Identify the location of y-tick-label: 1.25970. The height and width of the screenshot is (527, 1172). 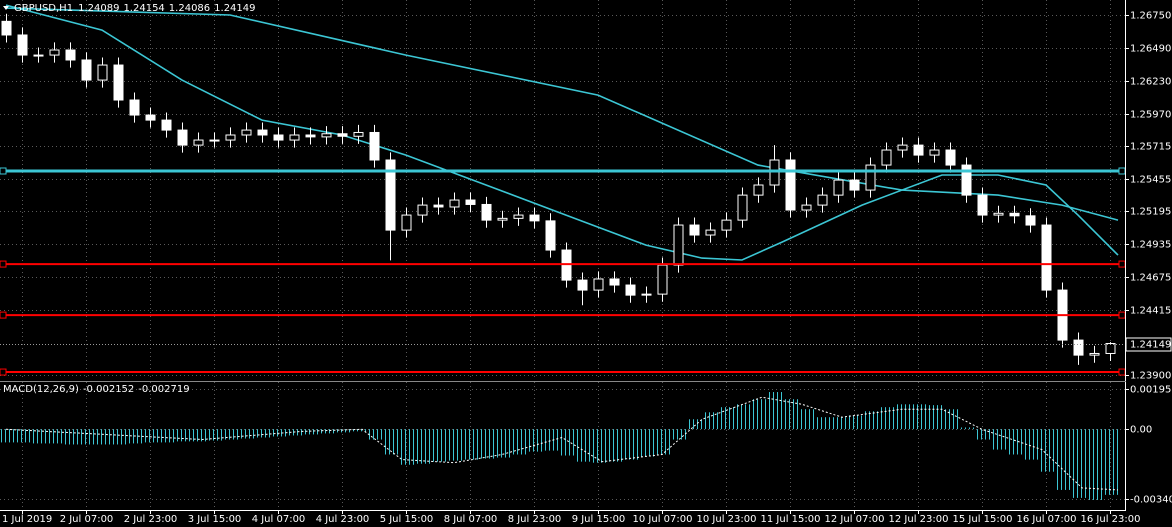
(1150, 115).